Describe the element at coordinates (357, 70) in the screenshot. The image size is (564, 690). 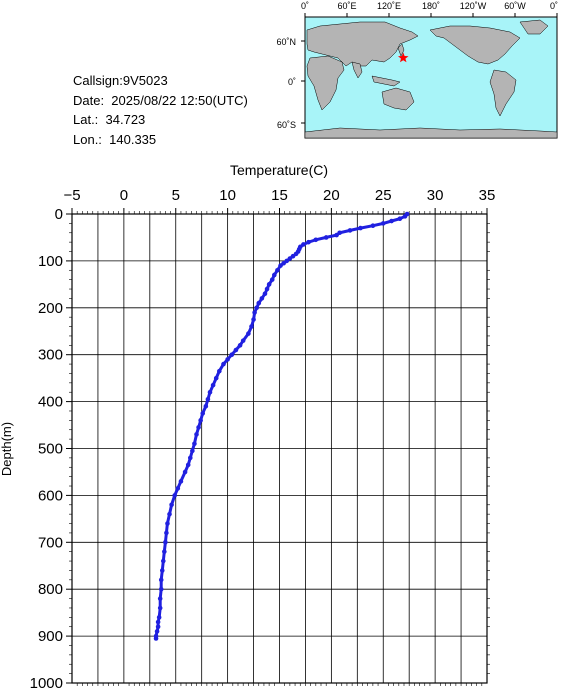
I see `india-landmass` at that location.